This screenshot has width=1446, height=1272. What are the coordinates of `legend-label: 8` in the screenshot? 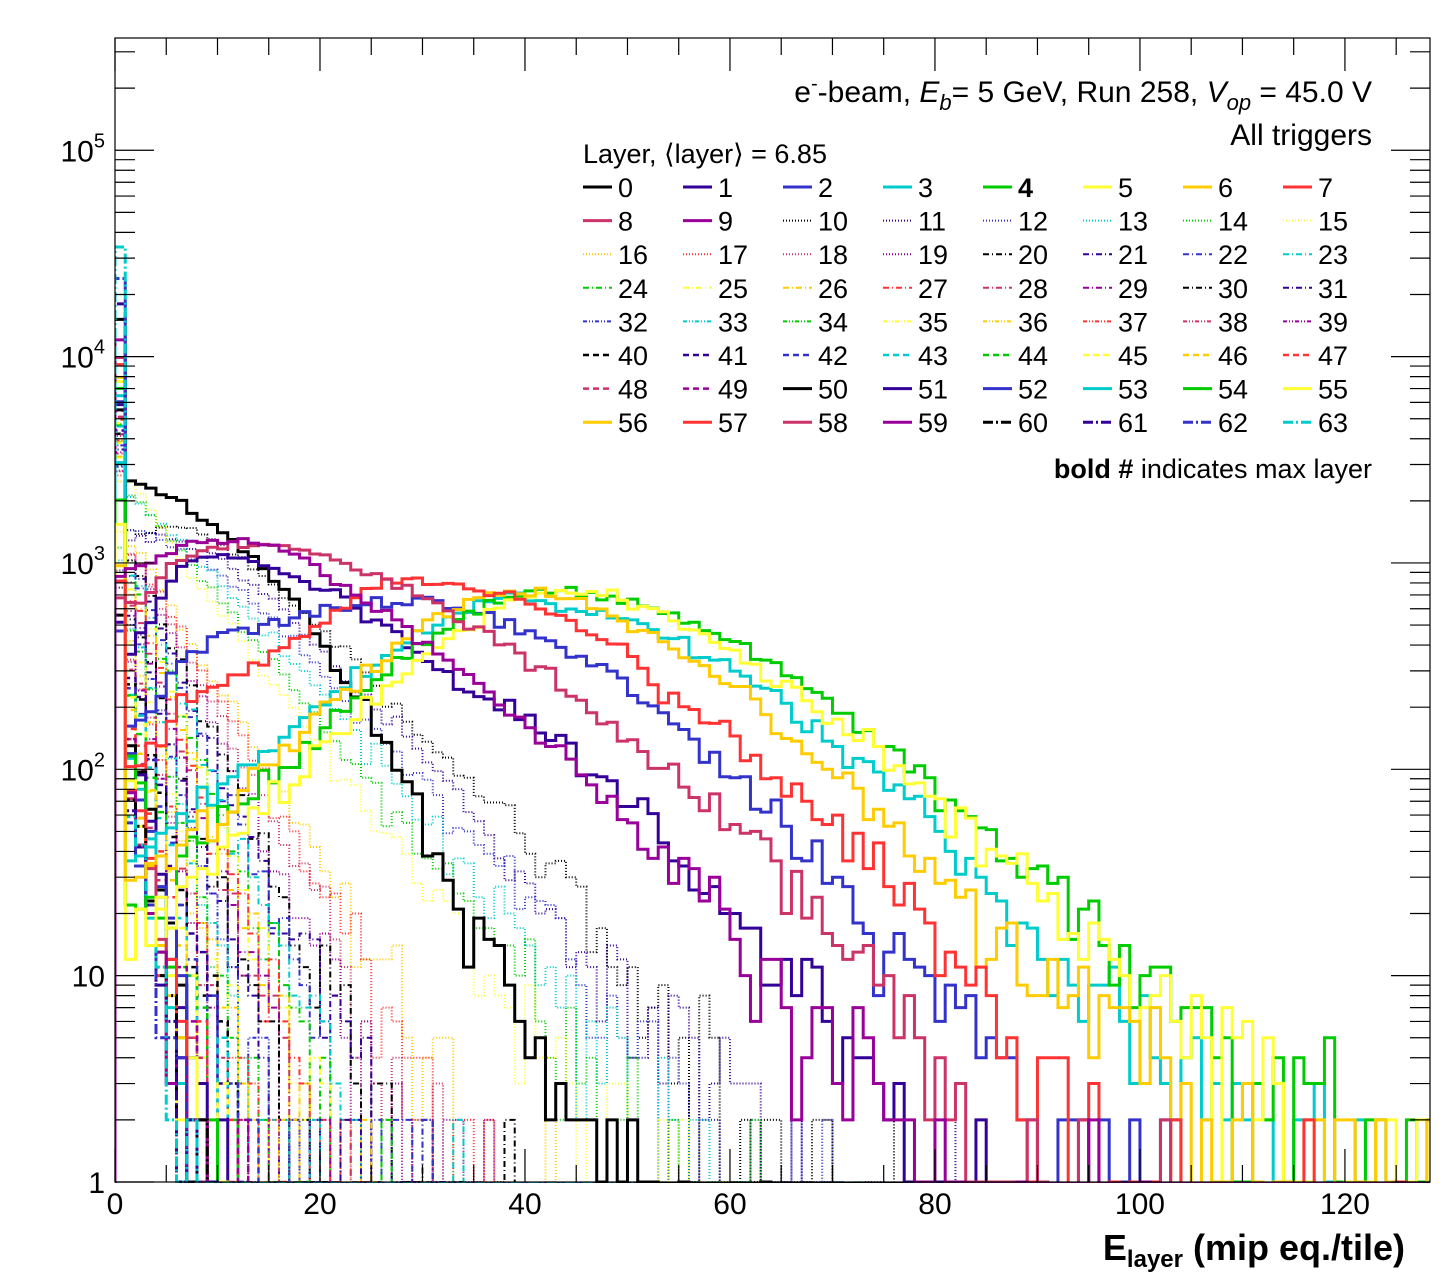 It's located at (625, 222).